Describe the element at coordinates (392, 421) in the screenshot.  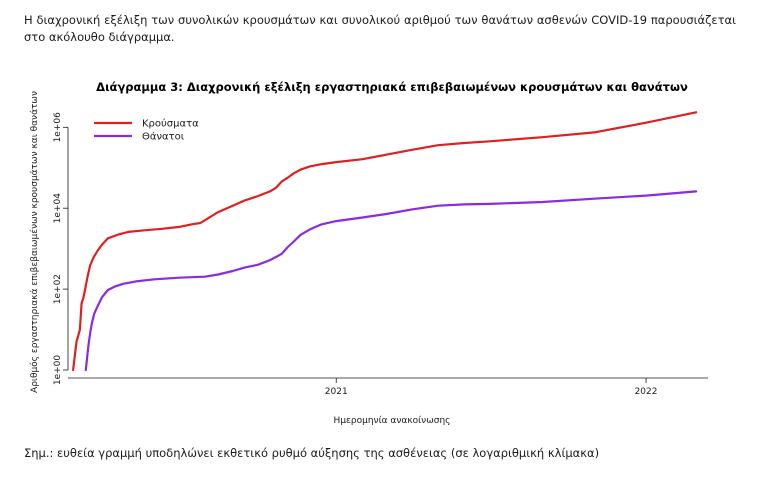
I see `x-axis-label: Ημερομηνία ανακοίνωσης` at that location.